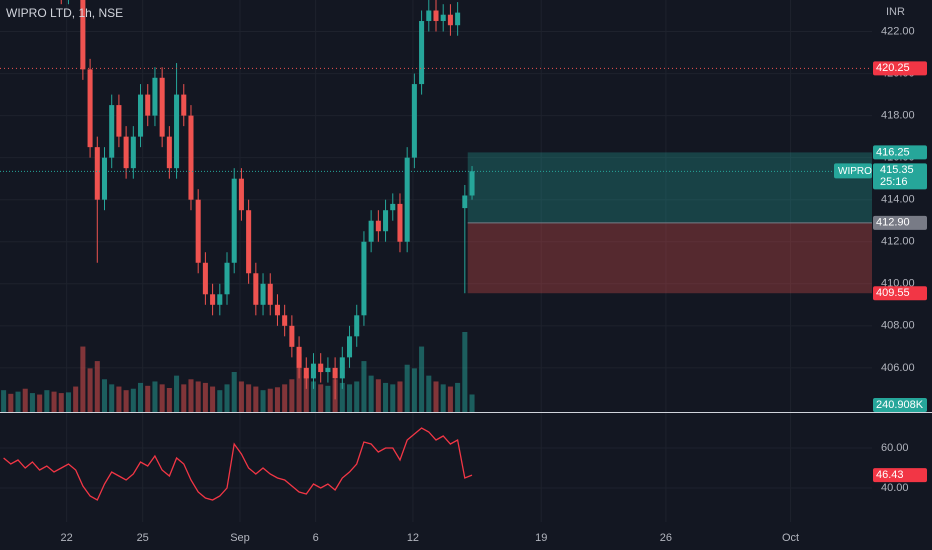  Describe the element at coordinates (790, 538) in the screenshot. I see `x-tick-label: Oct` at that location.